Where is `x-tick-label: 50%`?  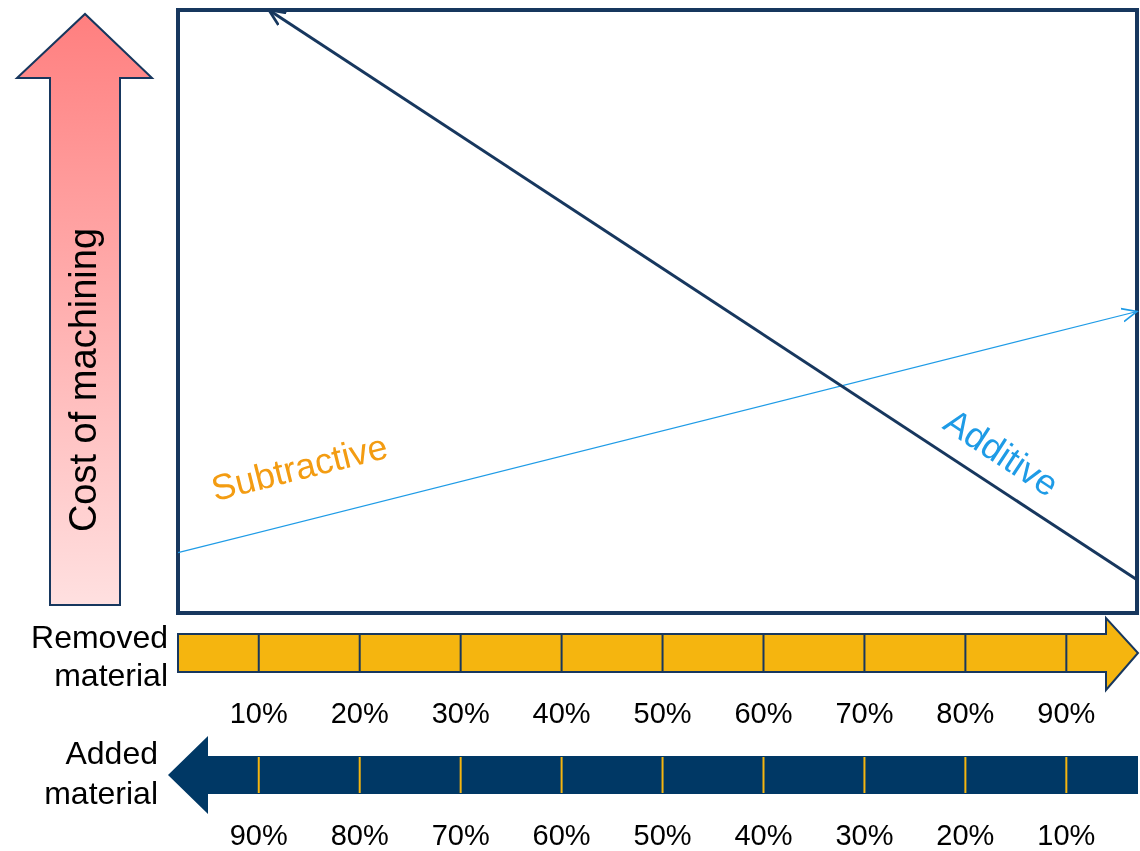
x-tick-label: 50% is located at coordinates (662, 713).